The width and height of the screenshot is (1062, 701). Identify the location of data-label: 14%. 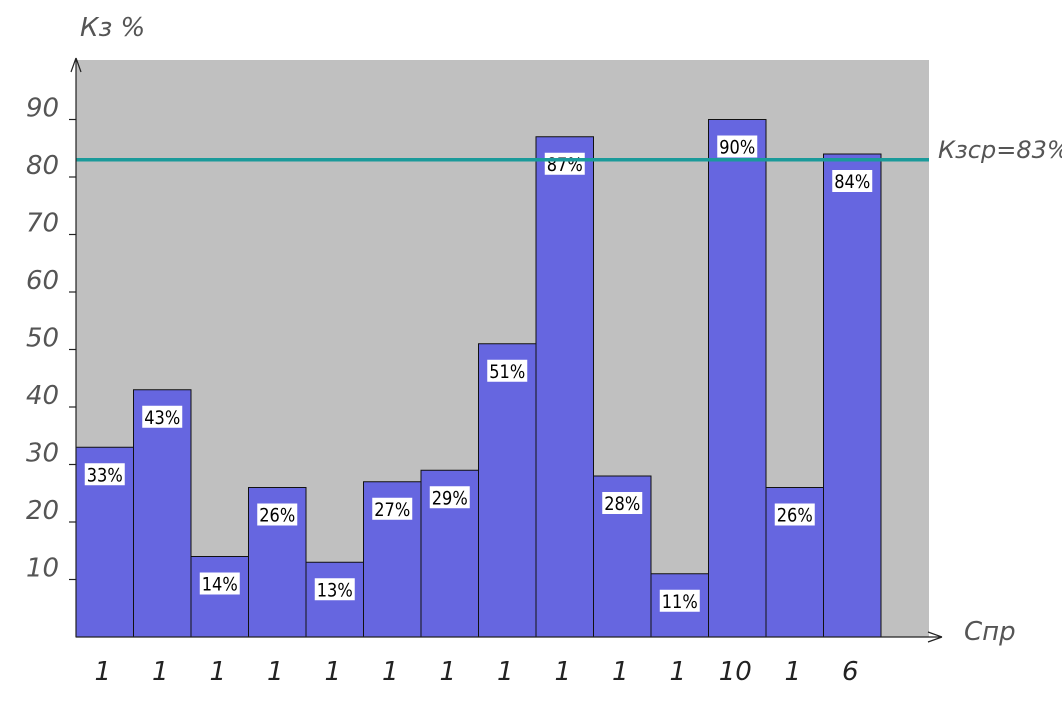
(220, 585).